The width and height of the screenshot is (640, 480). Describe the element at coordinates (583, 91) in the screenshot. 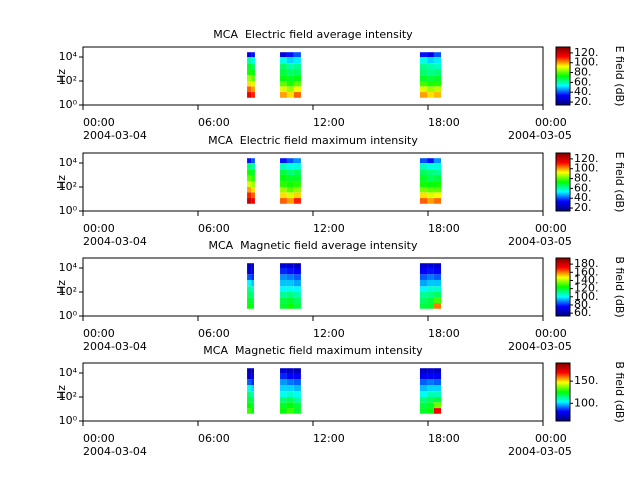

I see `colorbar-tick-label: 40.` at that location.